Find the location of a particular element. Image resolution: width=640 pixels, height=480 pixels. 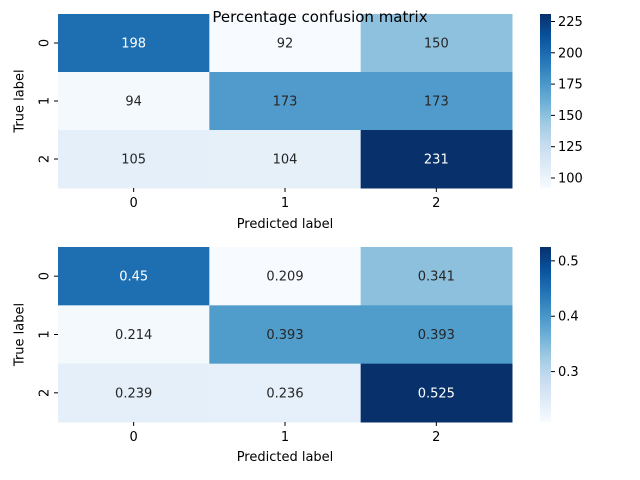

heatmap-0-colorbar-tick-5: 225 is located at coordinates (570, 22).